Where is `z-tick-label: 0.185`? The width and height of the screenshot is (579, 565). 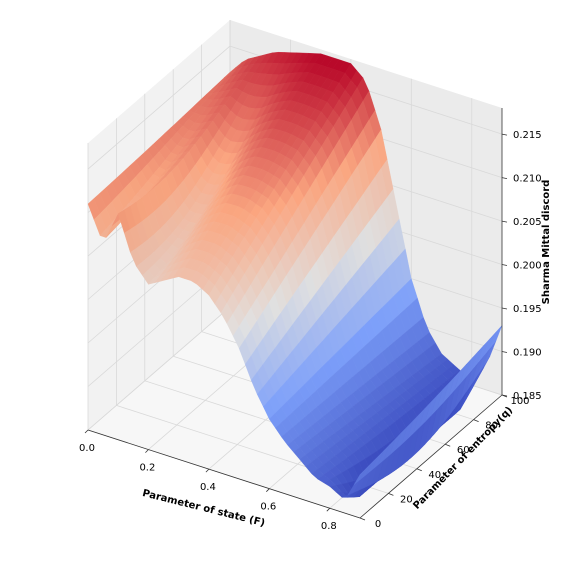 z-tick-label: 0.185 is located at coordinates (527, 396).